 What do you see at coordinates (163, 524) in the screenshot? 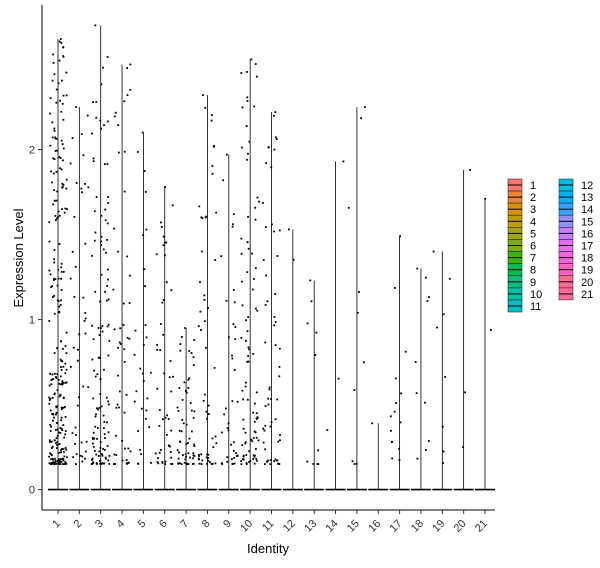
I see `x-tick-label: 6` at bounding box center [163, 524].